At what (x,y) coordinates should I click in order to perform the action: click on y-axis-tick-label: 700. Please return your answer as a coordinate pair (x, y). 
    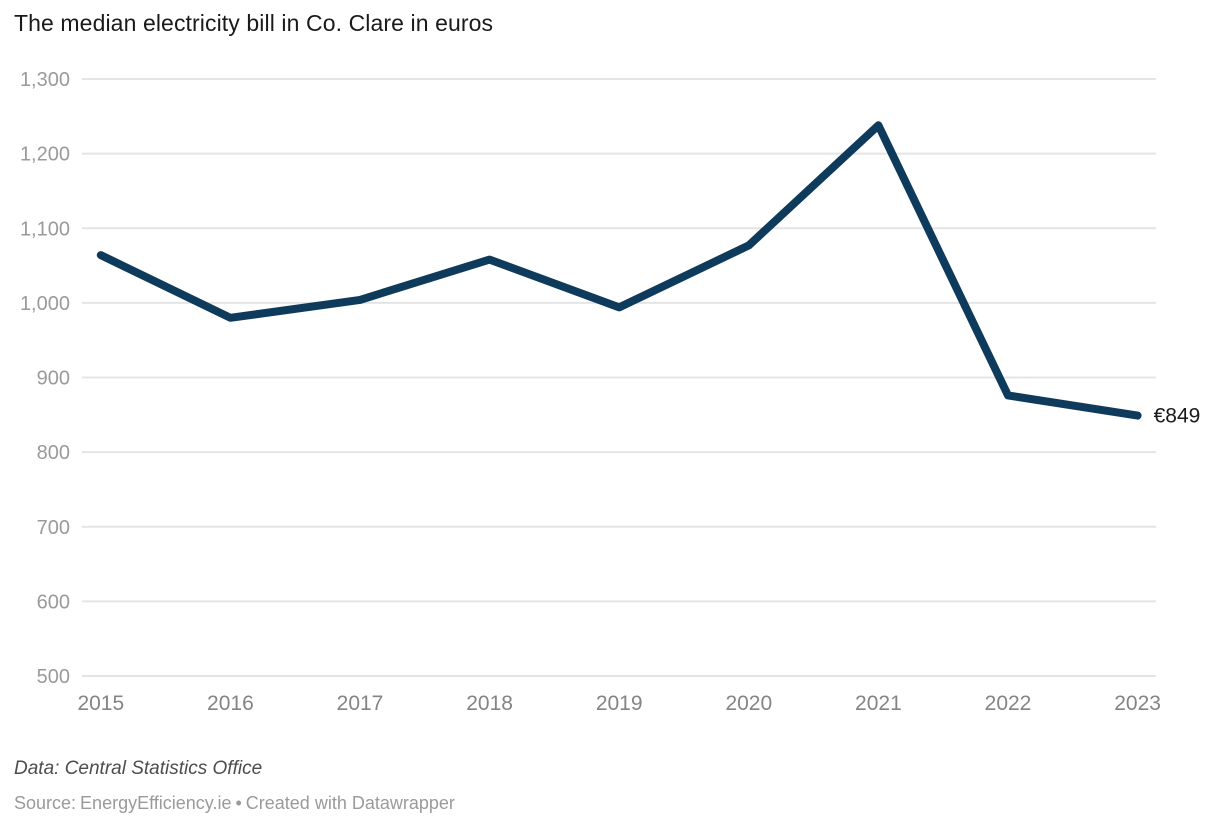
    Looking at the image, I should click on (53, 528).